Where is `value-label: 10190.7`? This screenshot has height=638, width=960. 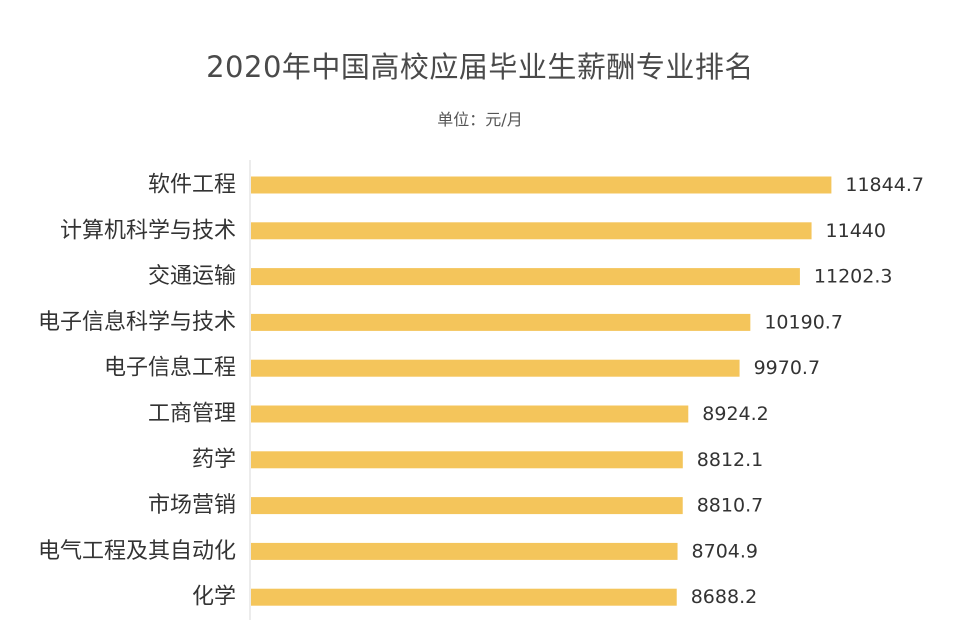 value-label: 10190.7 is located at coordinates (803, 322).